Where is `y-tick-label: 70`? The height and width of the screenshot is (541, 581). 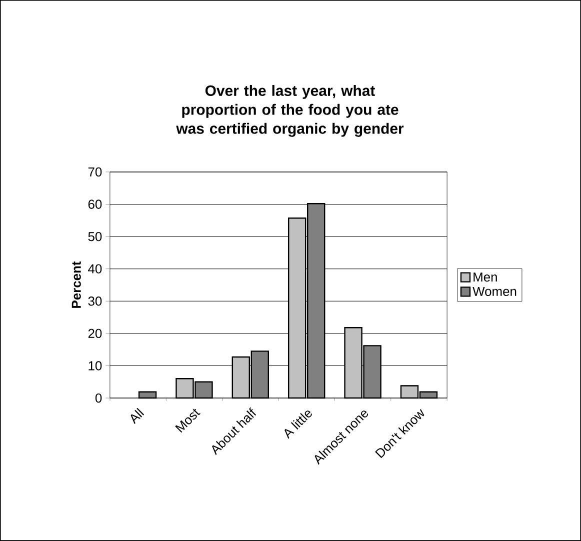 y-tick-label: 70 is located at coordinates (95, 172).